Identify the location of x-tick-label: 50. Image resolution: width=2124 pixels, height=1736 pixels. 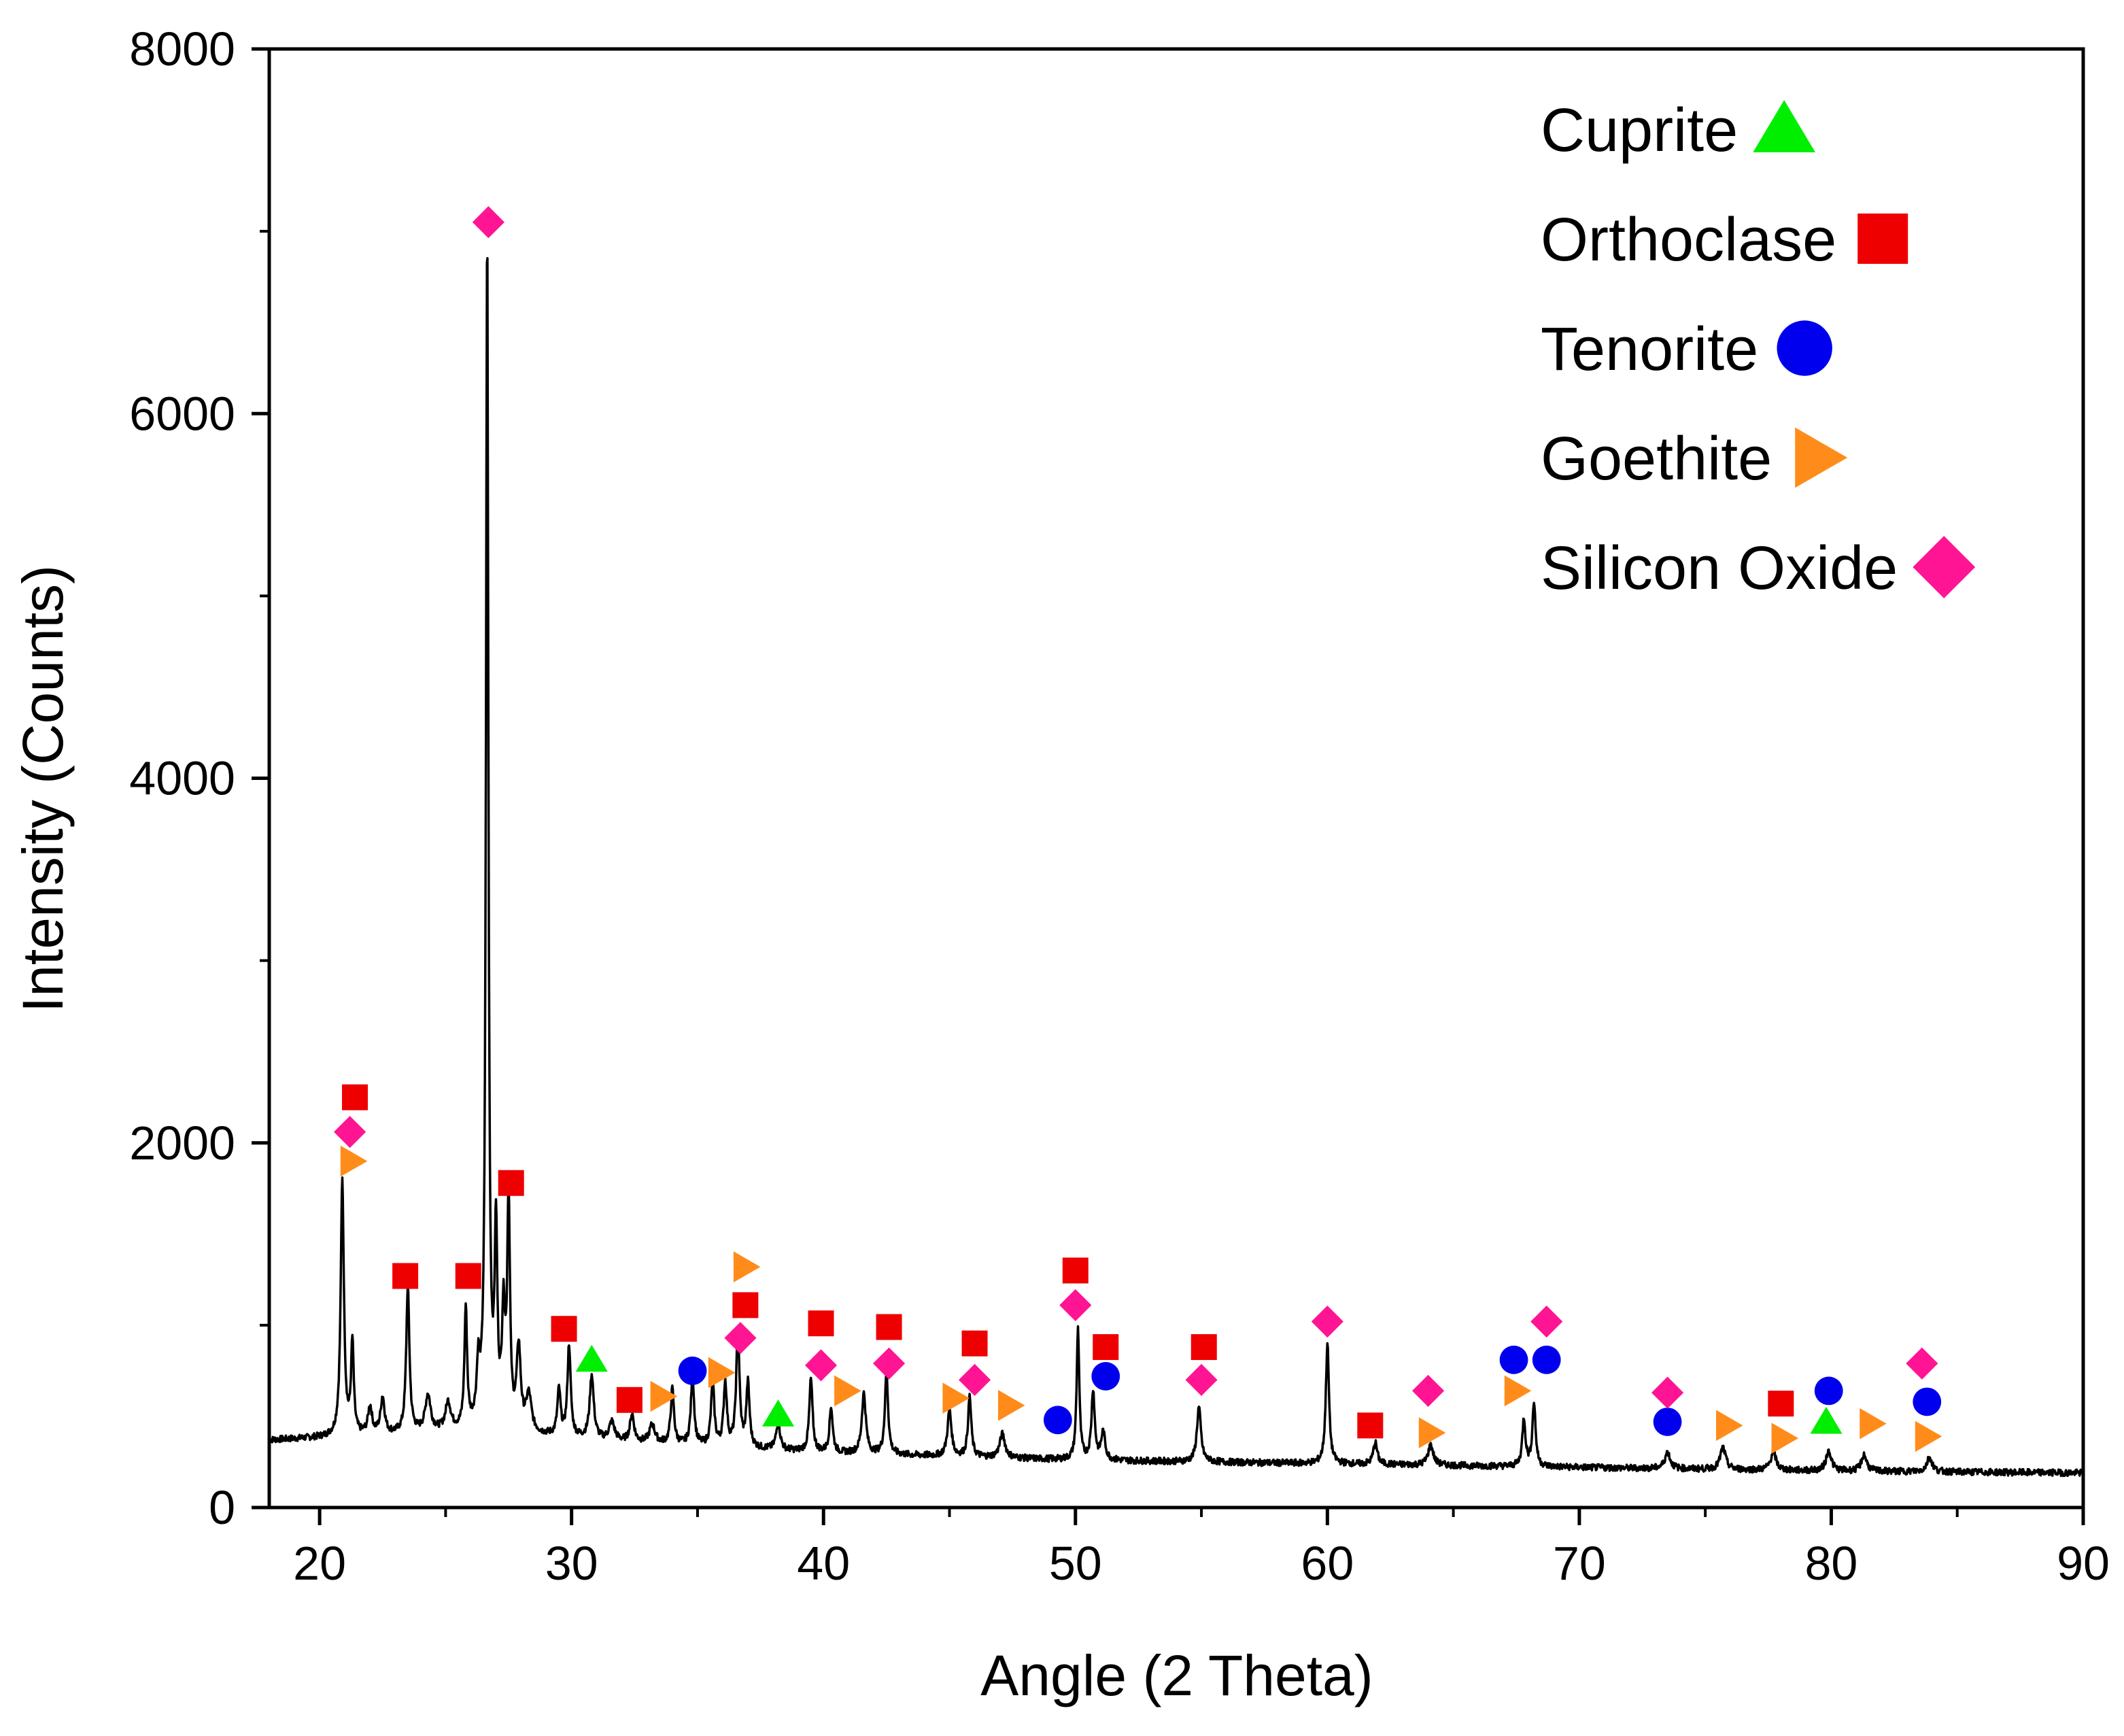
(1075, 1563).